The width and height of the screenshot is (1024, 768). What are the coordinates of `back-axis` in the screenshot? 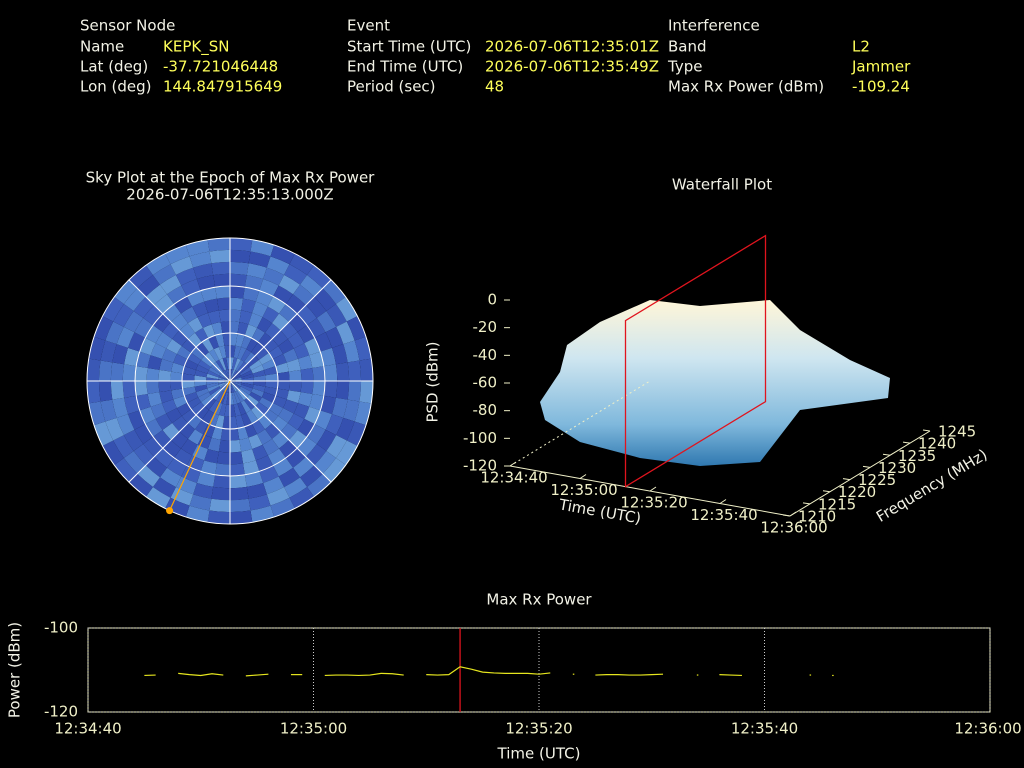 It's located at (580, 423).